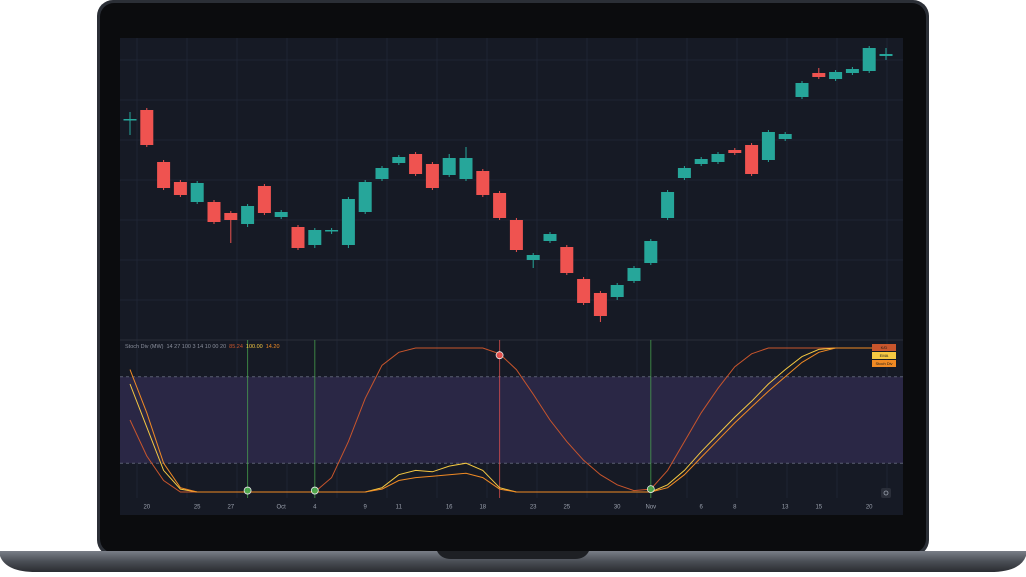 Image resolution: width=1026 pixels, height=577 pixels. I want to click on x-tick-label: 15, so click(818, 508).